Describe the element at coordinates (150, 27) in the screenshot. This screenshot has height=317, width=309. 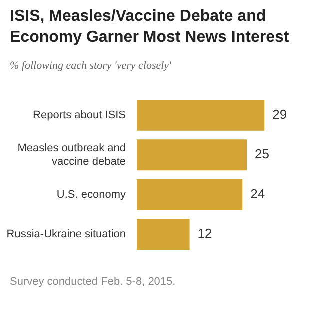
I see `chart-title: ISIS, Measles/Vaccine Debate and Economy Garner Most News Interest` at that location.